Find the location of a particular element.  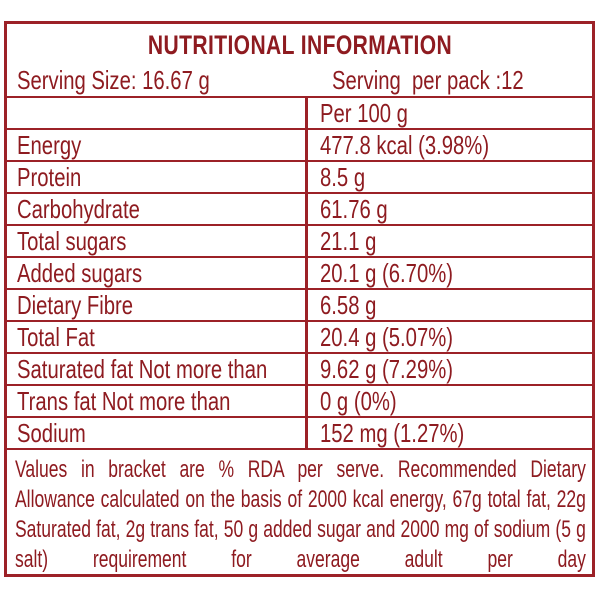

nutrient-row-protein: Protein 8.5 g is located at coordinates (299, 176).